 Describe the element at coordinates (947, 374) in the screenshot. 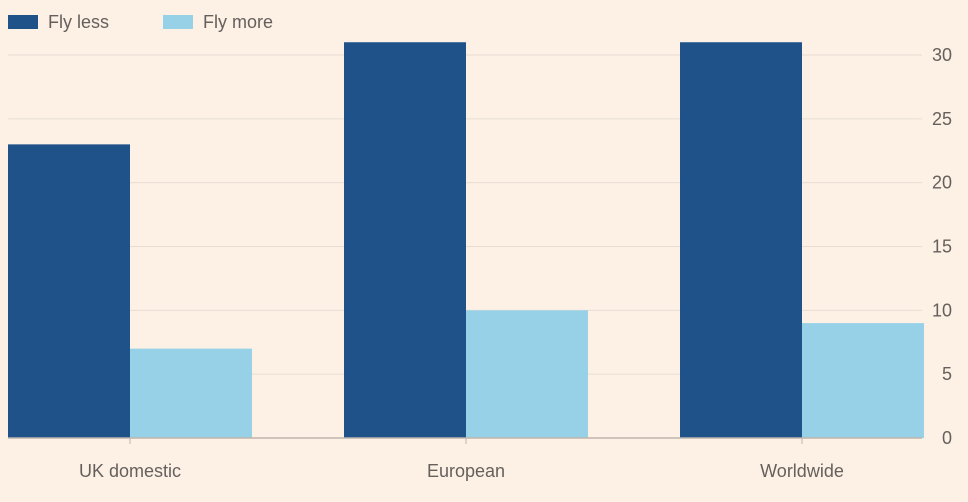

I see `y-tick-label-5: 5` at that location.